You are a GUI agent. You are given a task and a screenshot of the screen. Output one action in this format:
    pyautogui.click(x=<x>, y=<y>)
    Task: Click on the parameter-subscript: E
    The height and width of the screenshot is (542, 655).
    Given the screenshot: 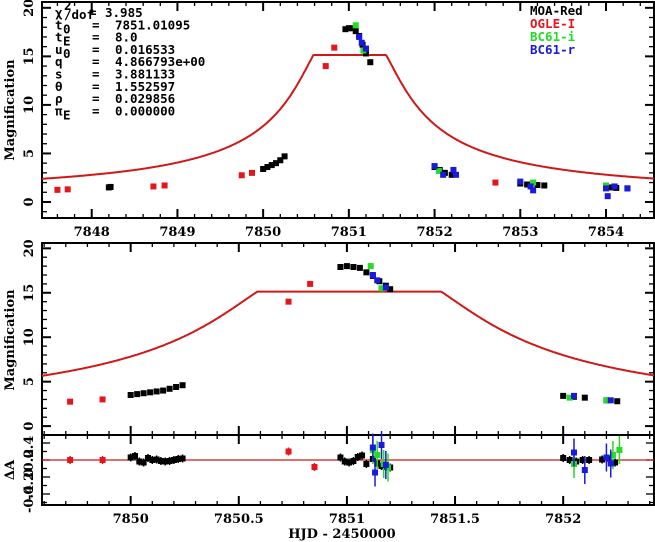 What is the action you would take?
    pyautogui.click(x=67, y=41)
    